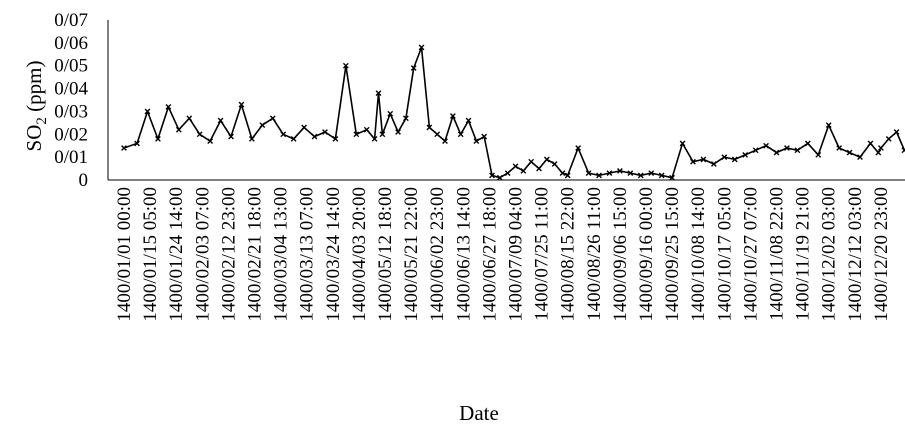  What do you see at coordinates (124, 254) in the screenshot?
I see `x-tick-label: 1400/01/01 00:00` at bounding box center [124, 254].